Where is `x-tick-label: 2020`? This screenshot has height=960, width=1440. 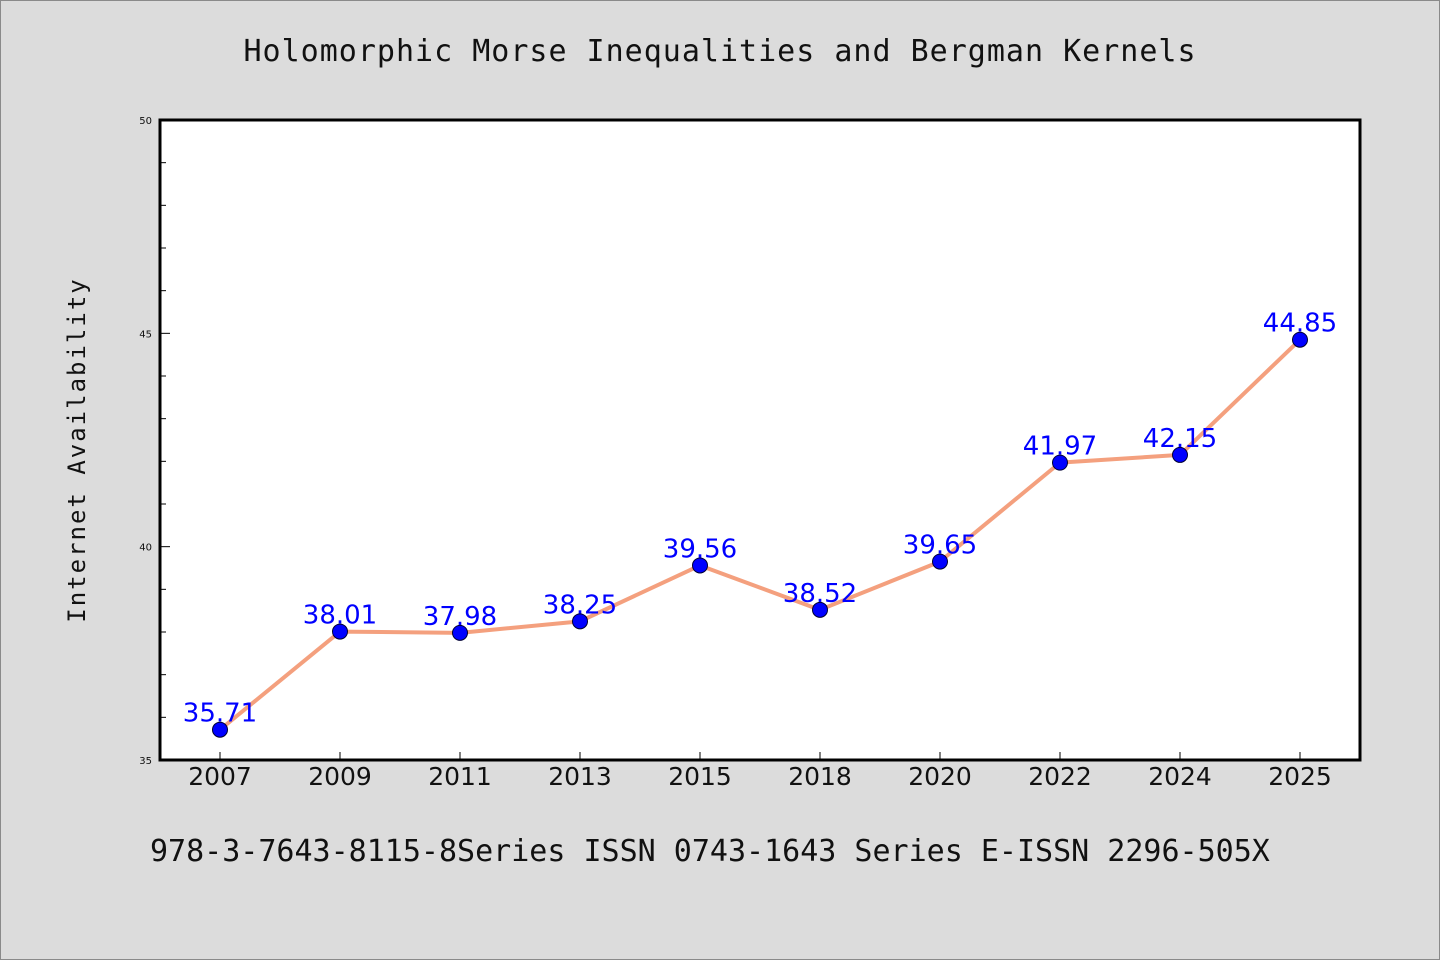 x-tick-label: 2020 is located at coordinates (940, 776).